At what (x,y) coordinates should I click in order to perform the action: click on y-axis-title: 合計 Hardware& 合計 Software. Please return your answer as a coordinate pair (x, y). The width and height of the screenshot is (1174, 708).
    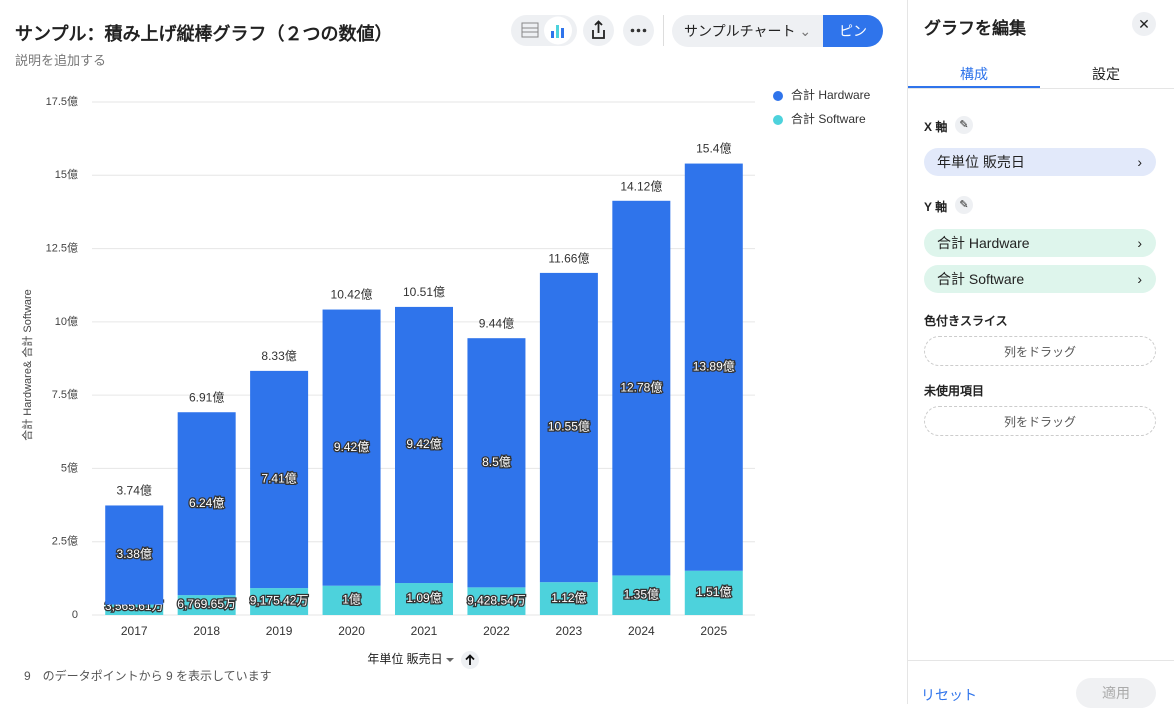
    Looking at the image, I should click on (27, 365).